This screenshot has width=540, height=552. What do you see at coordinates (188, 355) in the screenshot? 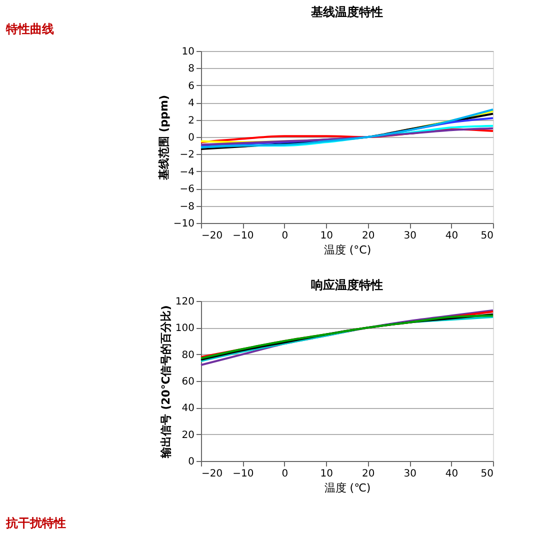
I see `y-tick-label: 80` at bounding box center [188, 355].